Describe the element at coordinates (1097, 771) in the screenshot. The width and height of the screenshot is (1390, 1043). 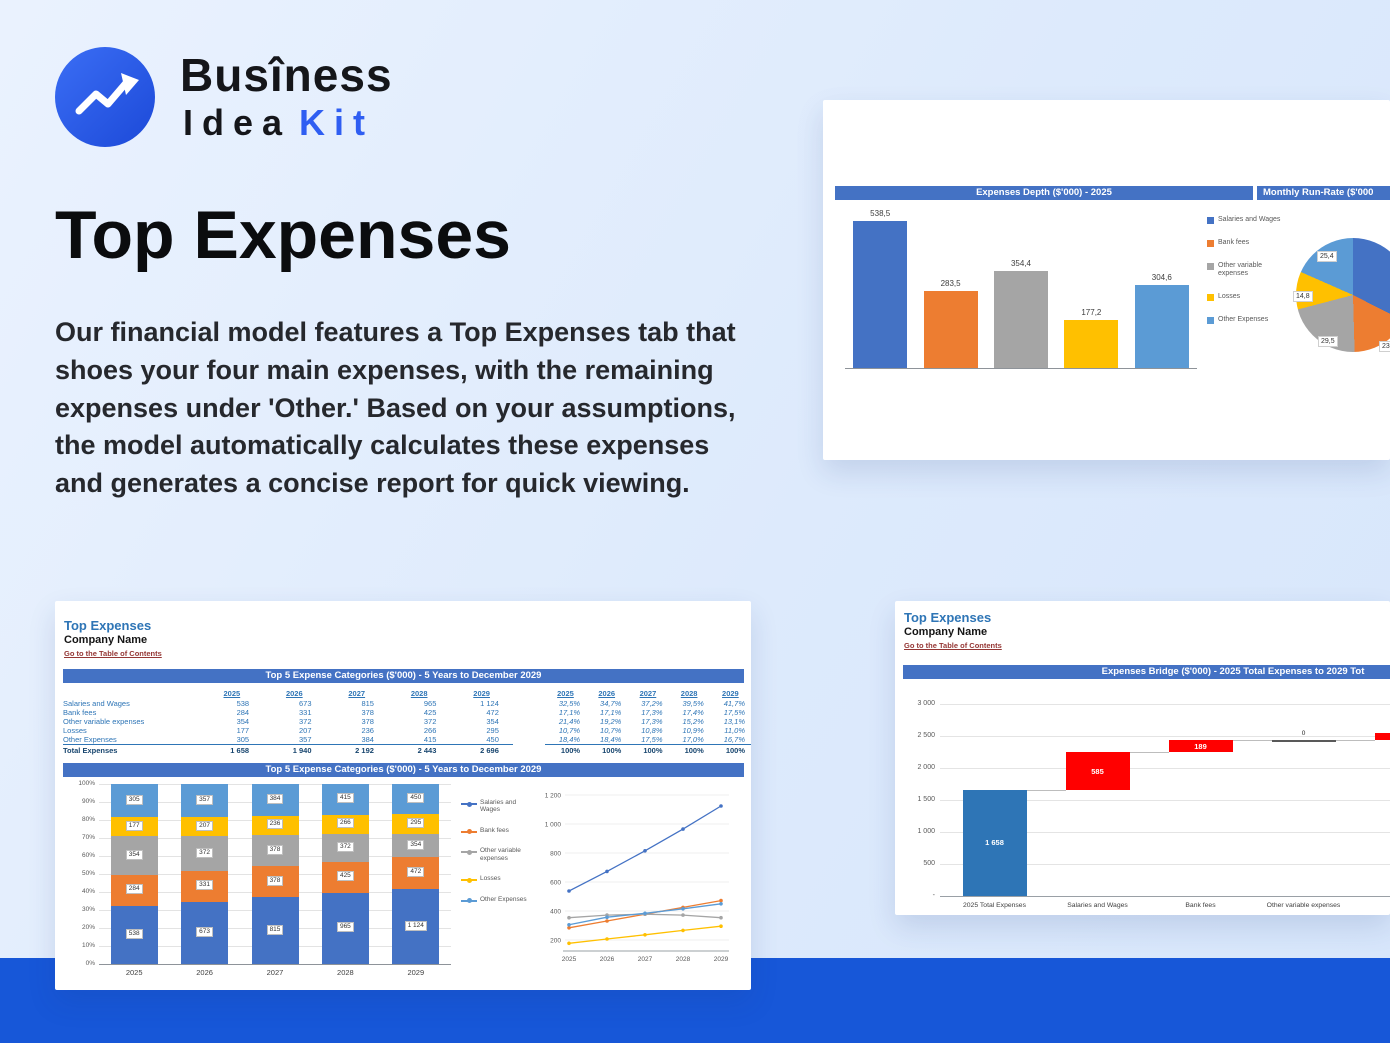
I see `waterfall-bar-salaries-and-wages: 585` at that location.